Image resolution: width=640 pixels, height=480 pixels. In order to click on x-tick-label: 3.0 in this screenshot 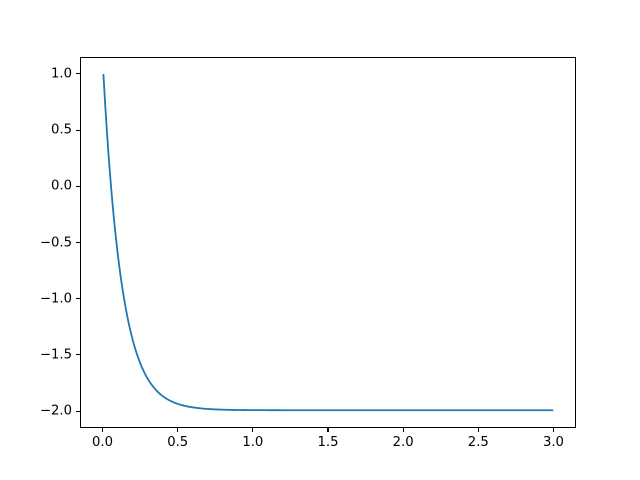, I will do `click(553, 442)`.